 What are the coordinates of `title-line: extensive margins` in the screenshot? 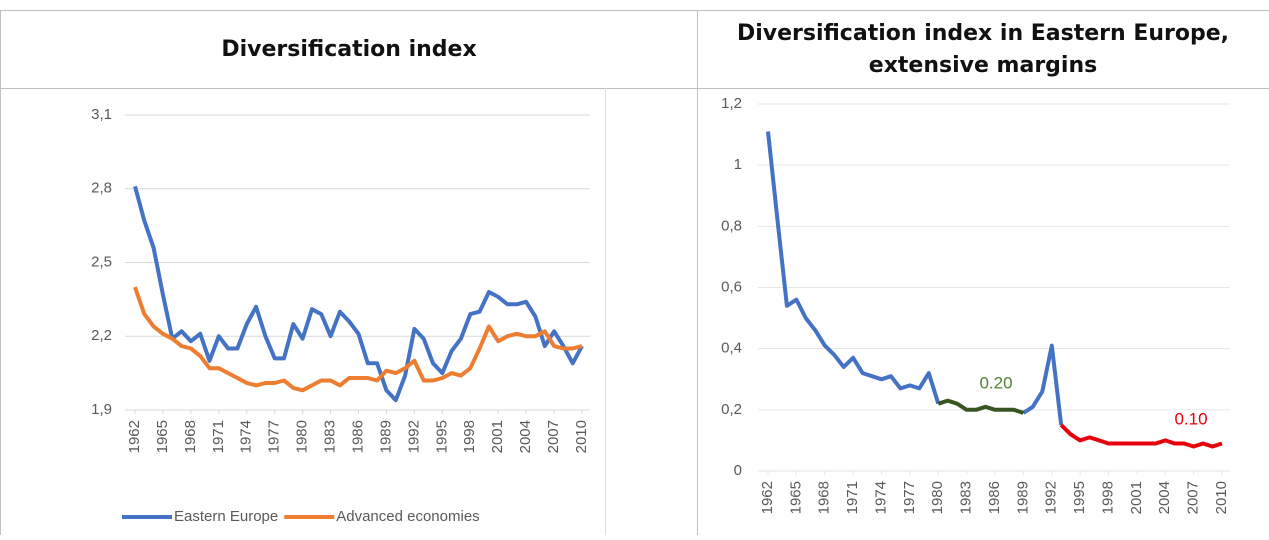 It's located at (983, 65).